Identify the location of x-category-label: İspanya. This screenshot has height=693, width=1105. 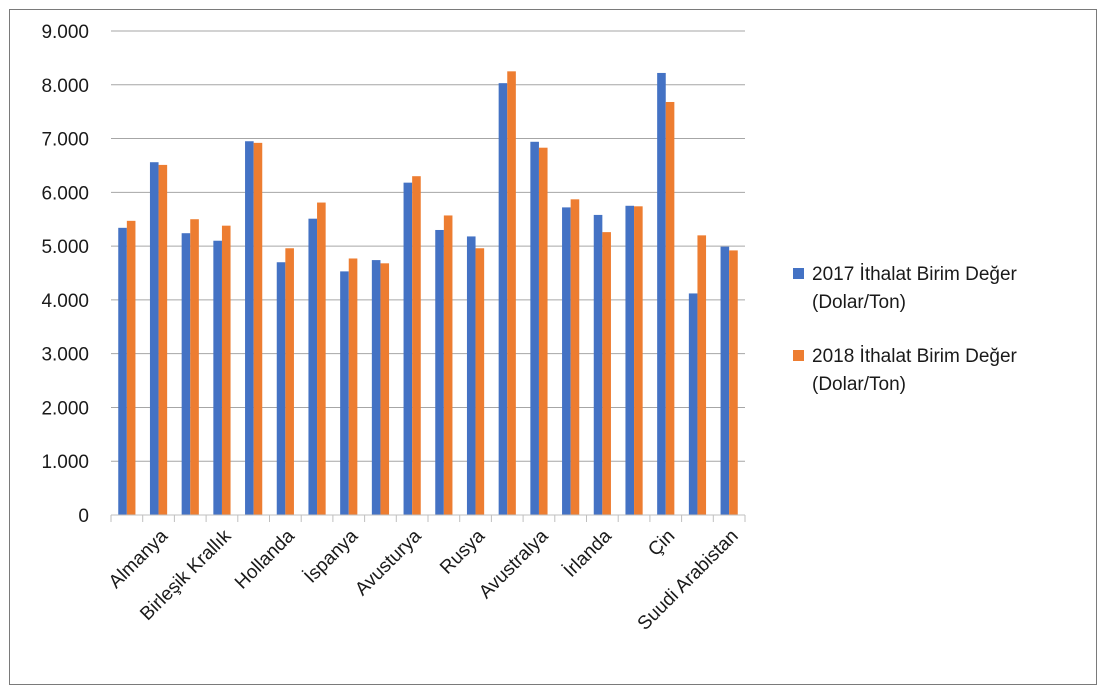
(331, 556).